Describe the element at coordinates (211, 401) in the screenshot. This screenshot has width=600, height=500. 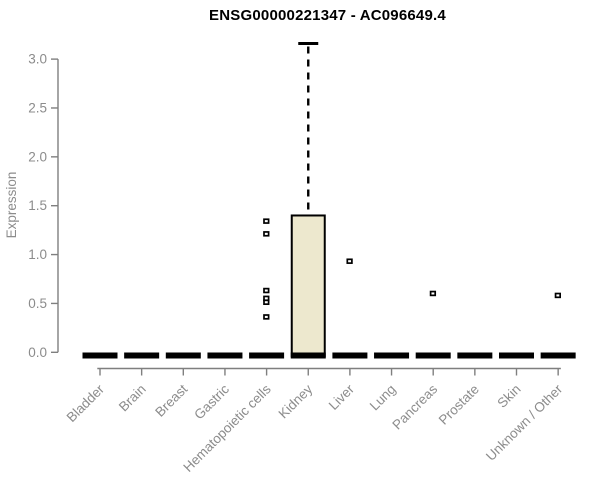
I see `x-tick-label-gastric: Gastric` at that location.